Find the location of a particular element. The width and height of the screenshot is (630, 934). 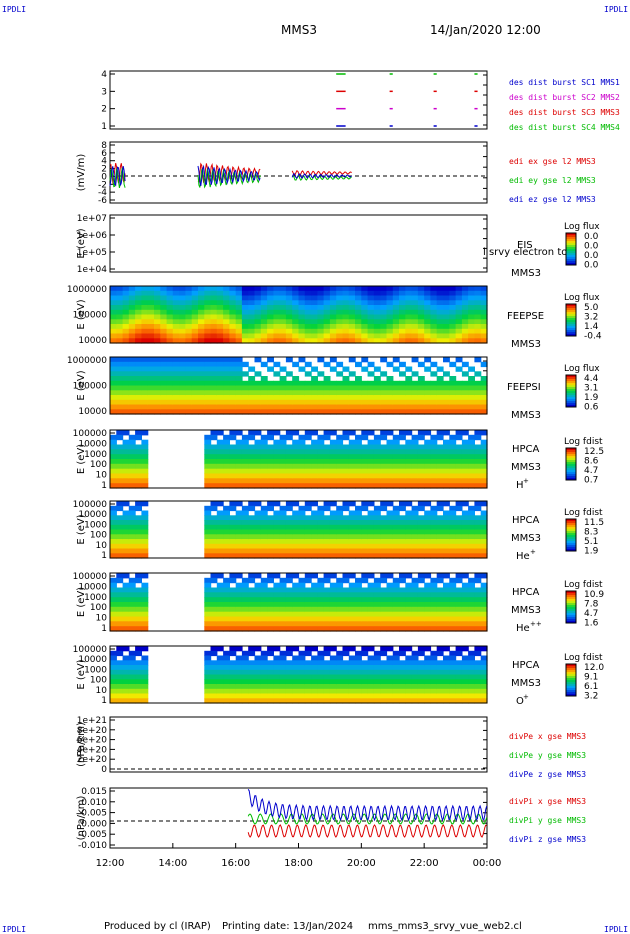

y-tick-label: 1000000 is located at coordinates (87, 290).